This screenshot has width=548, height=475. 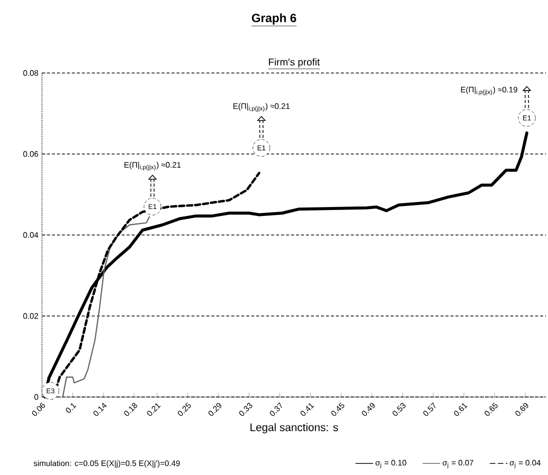 What do you see at coordinates (294, 428) in the screenshot?
I see `x-axis-title: Legal sanctions: s` at bounding box center [294, 428].